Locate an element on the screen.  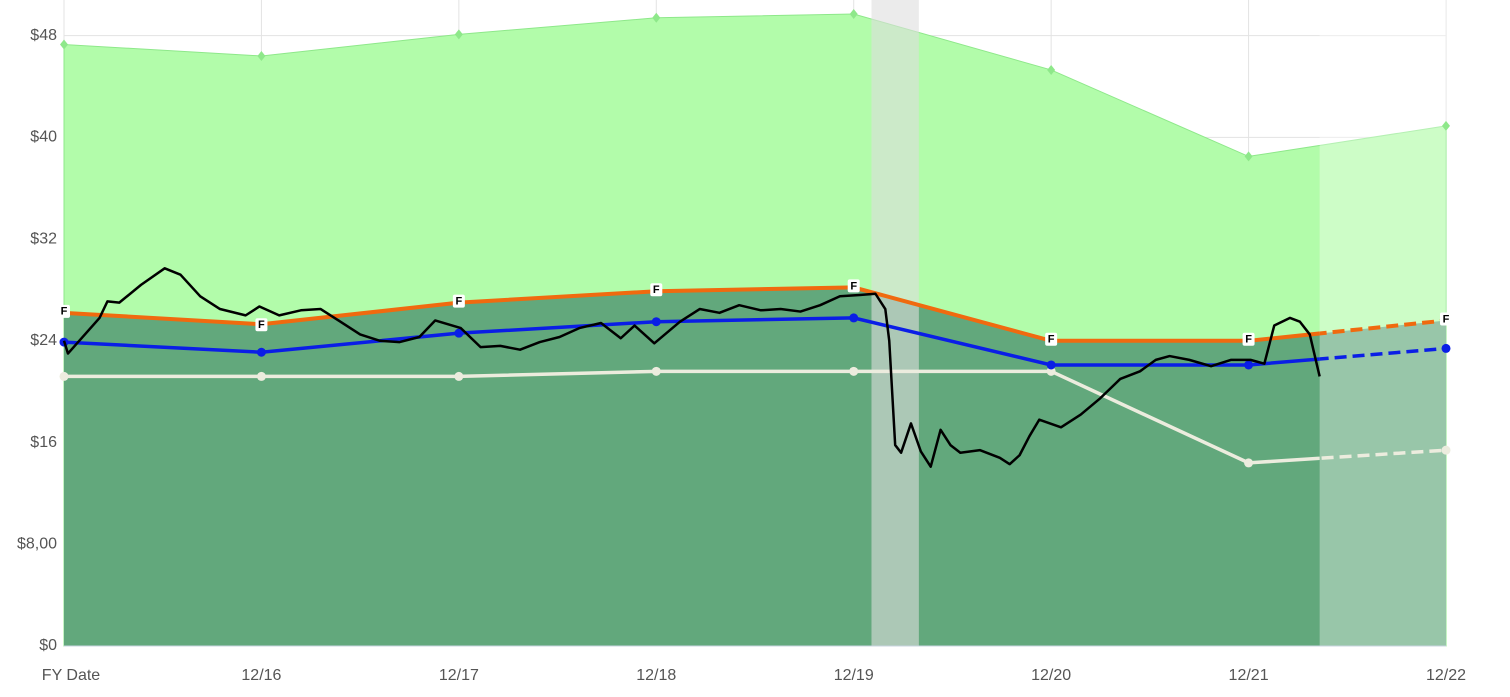
y-tick-label: $32 is located at coordinates (43, 238).